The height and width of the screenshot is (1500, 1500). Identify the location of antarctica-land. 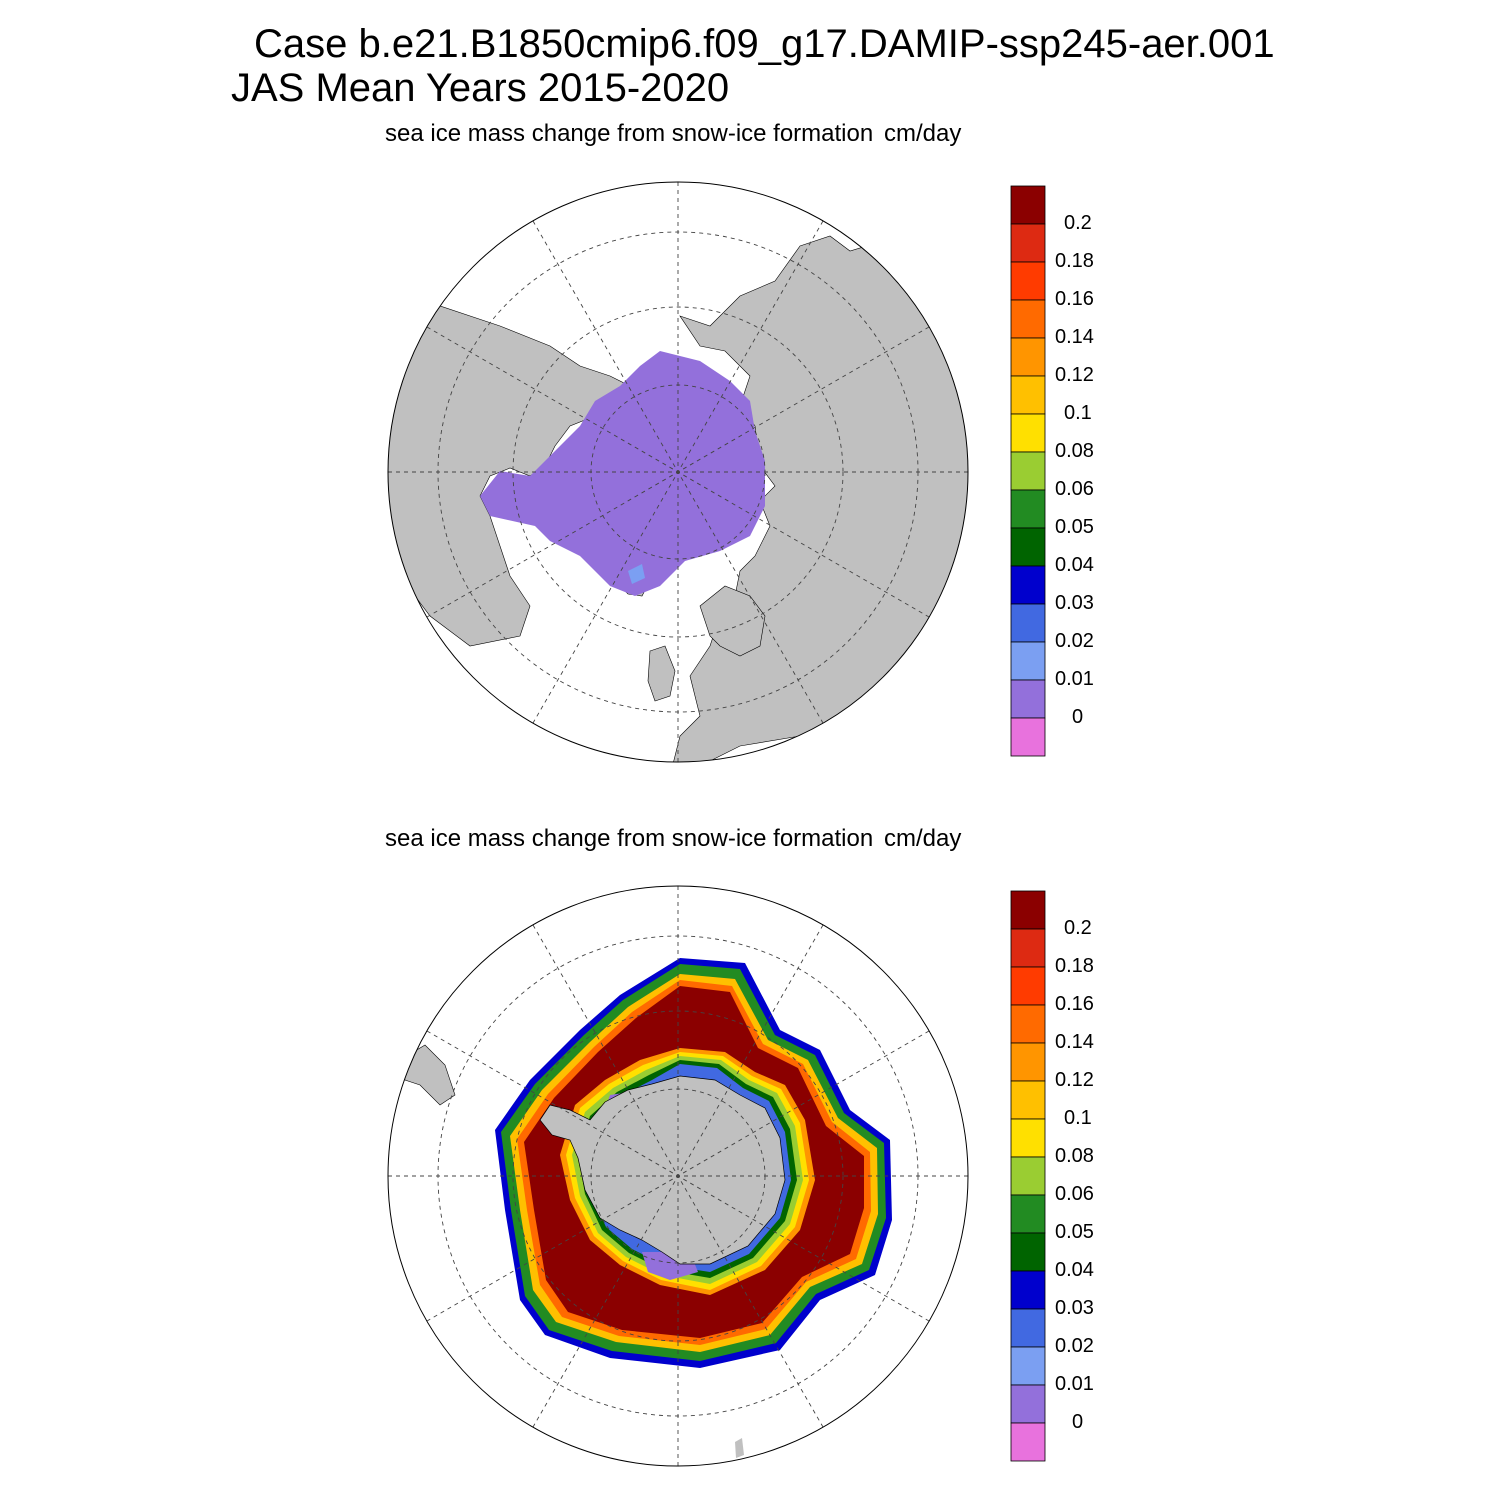
(662, 1170).